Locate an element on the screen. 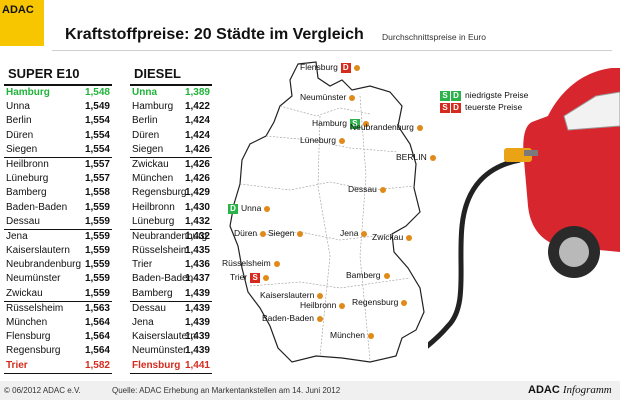  price-row: Baden-Baden 1,437 is located at coordinates (171, 279).